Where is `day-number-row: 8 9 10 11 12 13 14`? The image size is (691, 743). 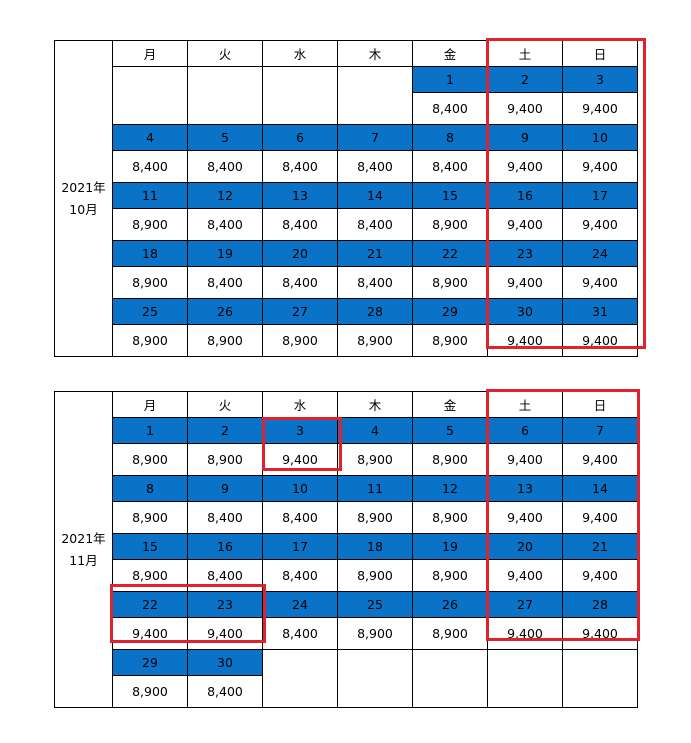
day-number-row: 8 9 10 11 12 13 14 is located at coordinates (346, 488).